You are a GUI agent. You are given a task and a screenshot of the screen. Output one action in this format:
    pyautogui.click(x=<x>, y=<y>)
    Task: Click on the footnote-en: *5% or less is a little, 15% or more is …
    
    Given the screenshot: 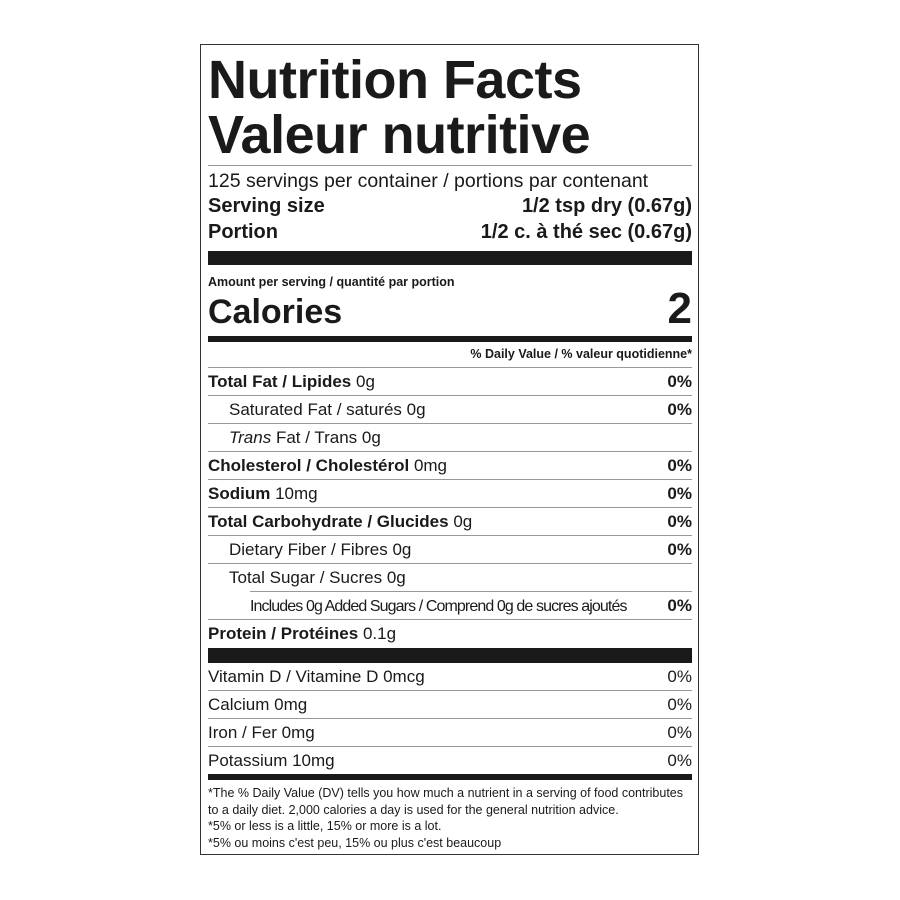 What is the action you would take?
    pyautogui.click(x=325, y=826)
    